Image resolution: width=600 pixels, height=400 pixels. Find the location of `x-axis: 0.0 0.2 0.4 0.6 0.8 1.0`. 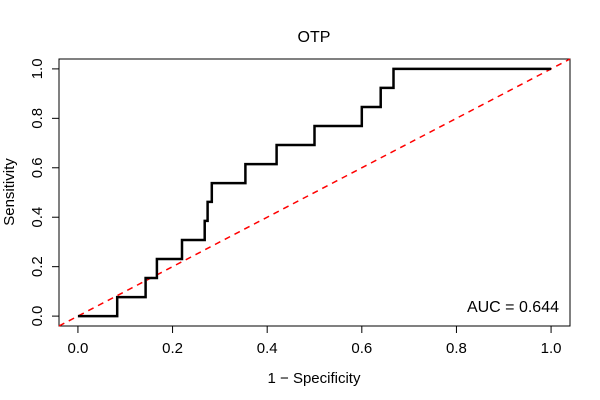

x-axis: 0.0 0.2 0.4 0.6 0.8 1.0 is located at coordinates (314, 341).